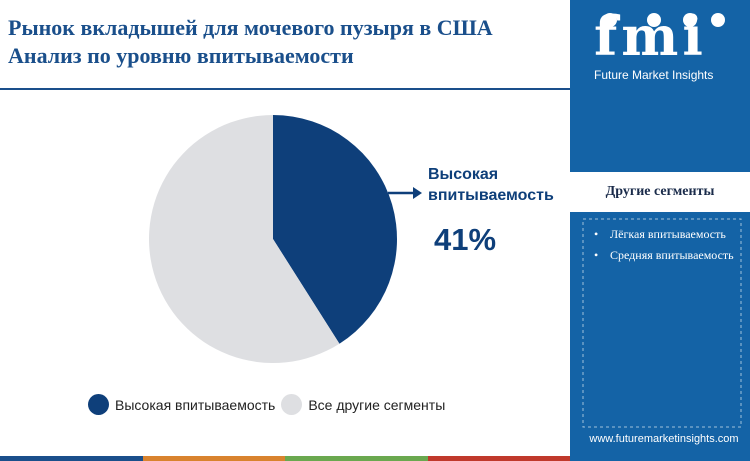 Image resolution: width=750 pixels, height=461 pixels. Describe the element at coordinates (498, 458) in the screenshot. I see `bottom-bar-red` at that location.